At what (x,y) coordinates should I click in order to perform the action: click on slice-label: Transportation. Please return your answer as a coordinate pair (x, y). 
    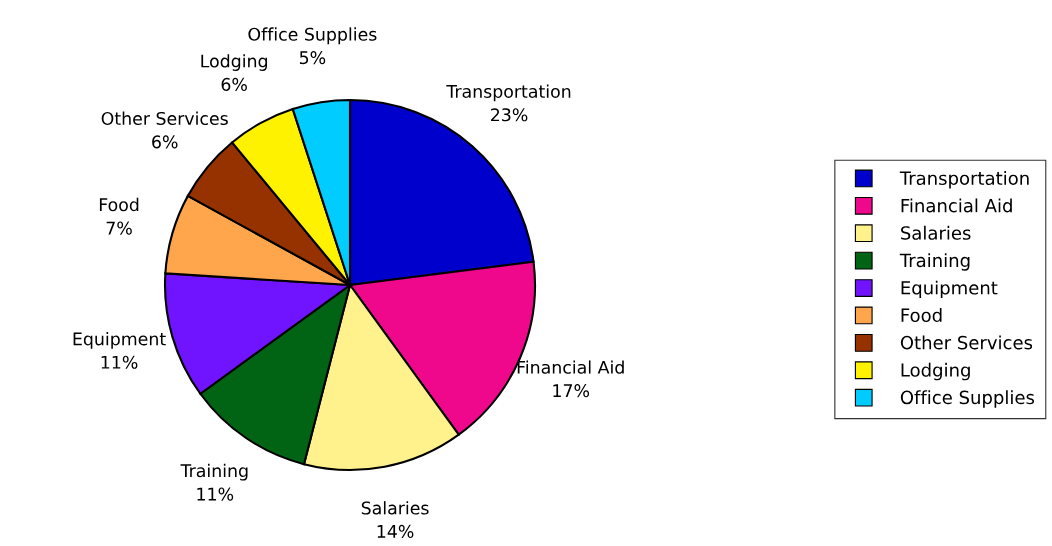
    Looking at the image, I should click on (508, 93).